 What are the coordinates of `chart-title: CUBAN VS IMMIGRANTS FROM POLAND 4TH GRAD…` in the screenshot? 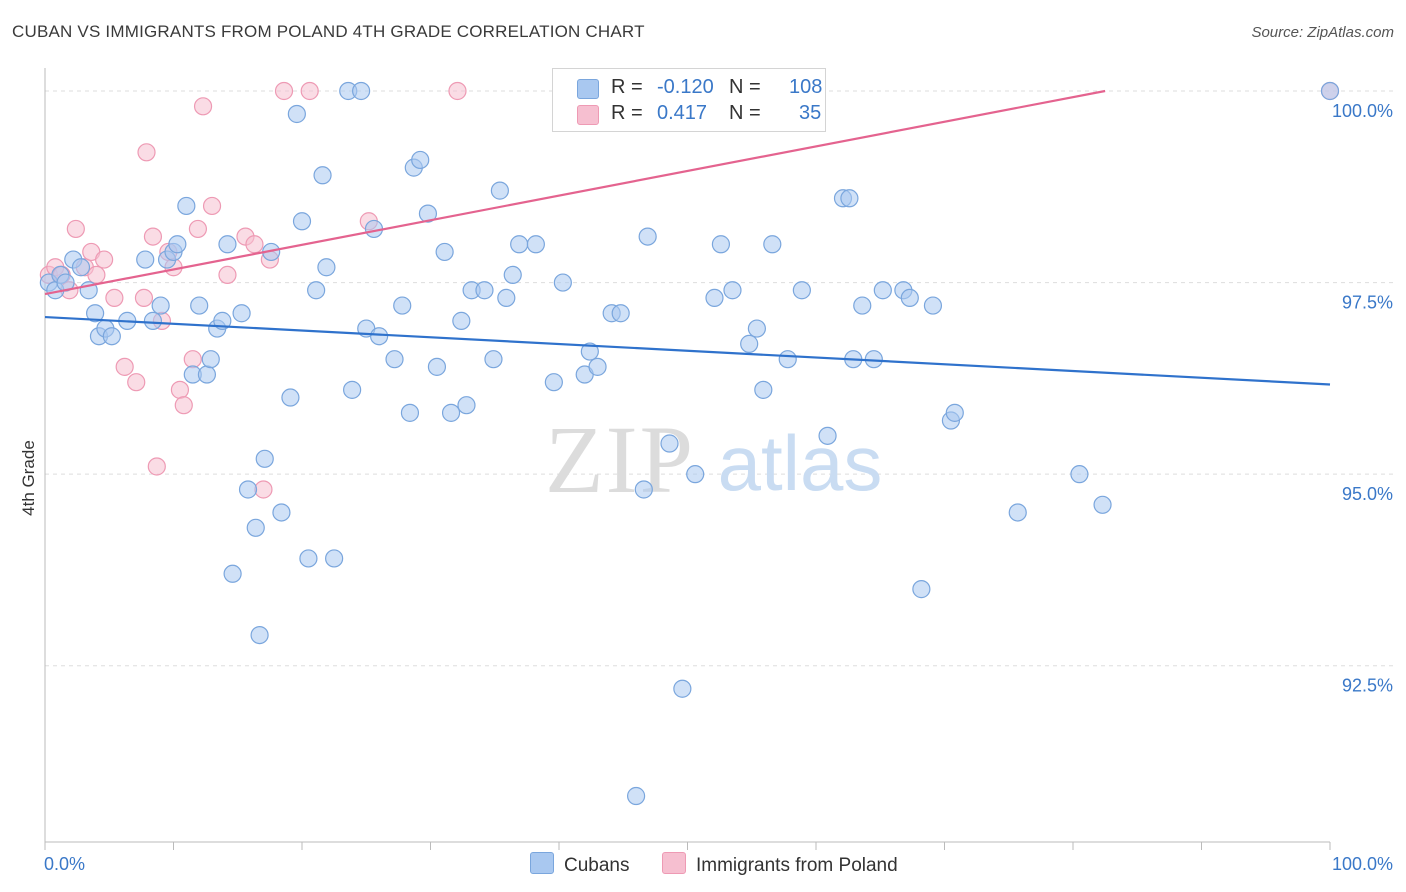 It's located at (328, 31).